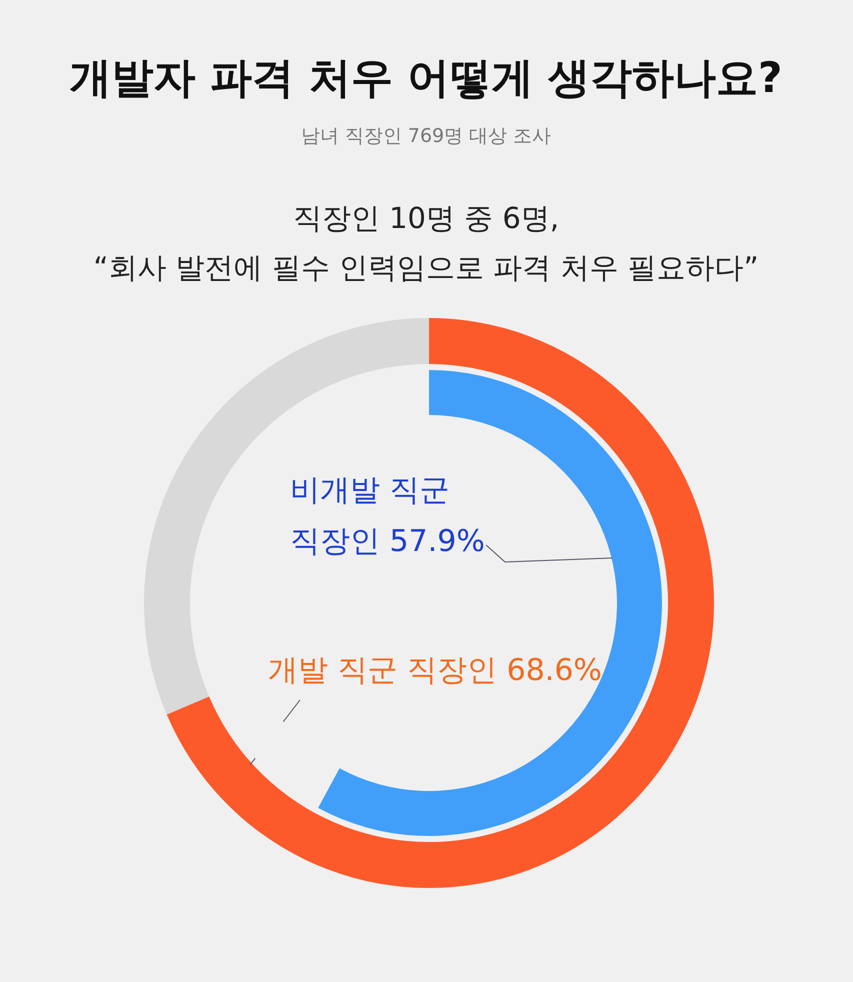 The image size is (853, 982). I want to click on annotation: 남녀 직장인 769명 대상 조사, so click(426, 136).